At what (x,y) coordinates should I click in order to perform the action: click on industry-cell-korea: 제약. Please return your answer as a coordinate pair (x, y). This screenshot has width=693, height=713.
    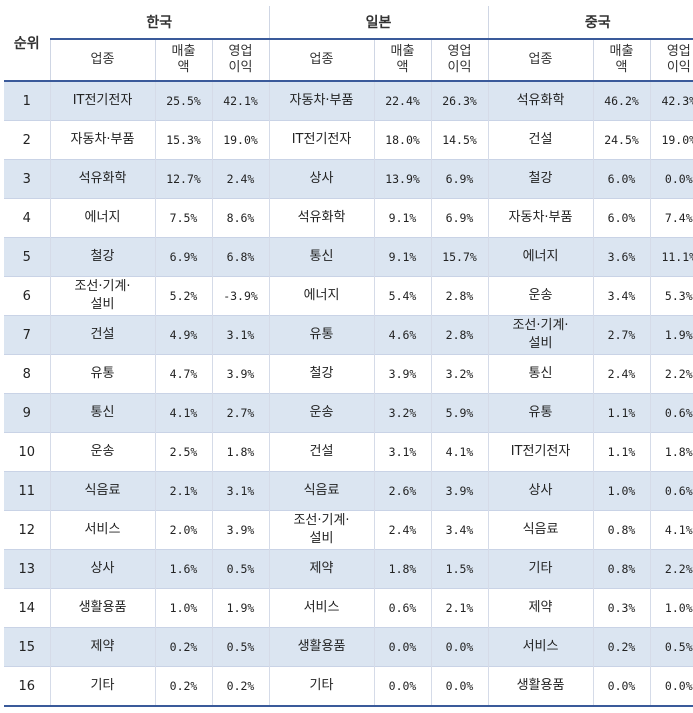
    Looking at the image, I should click on (102, 647).